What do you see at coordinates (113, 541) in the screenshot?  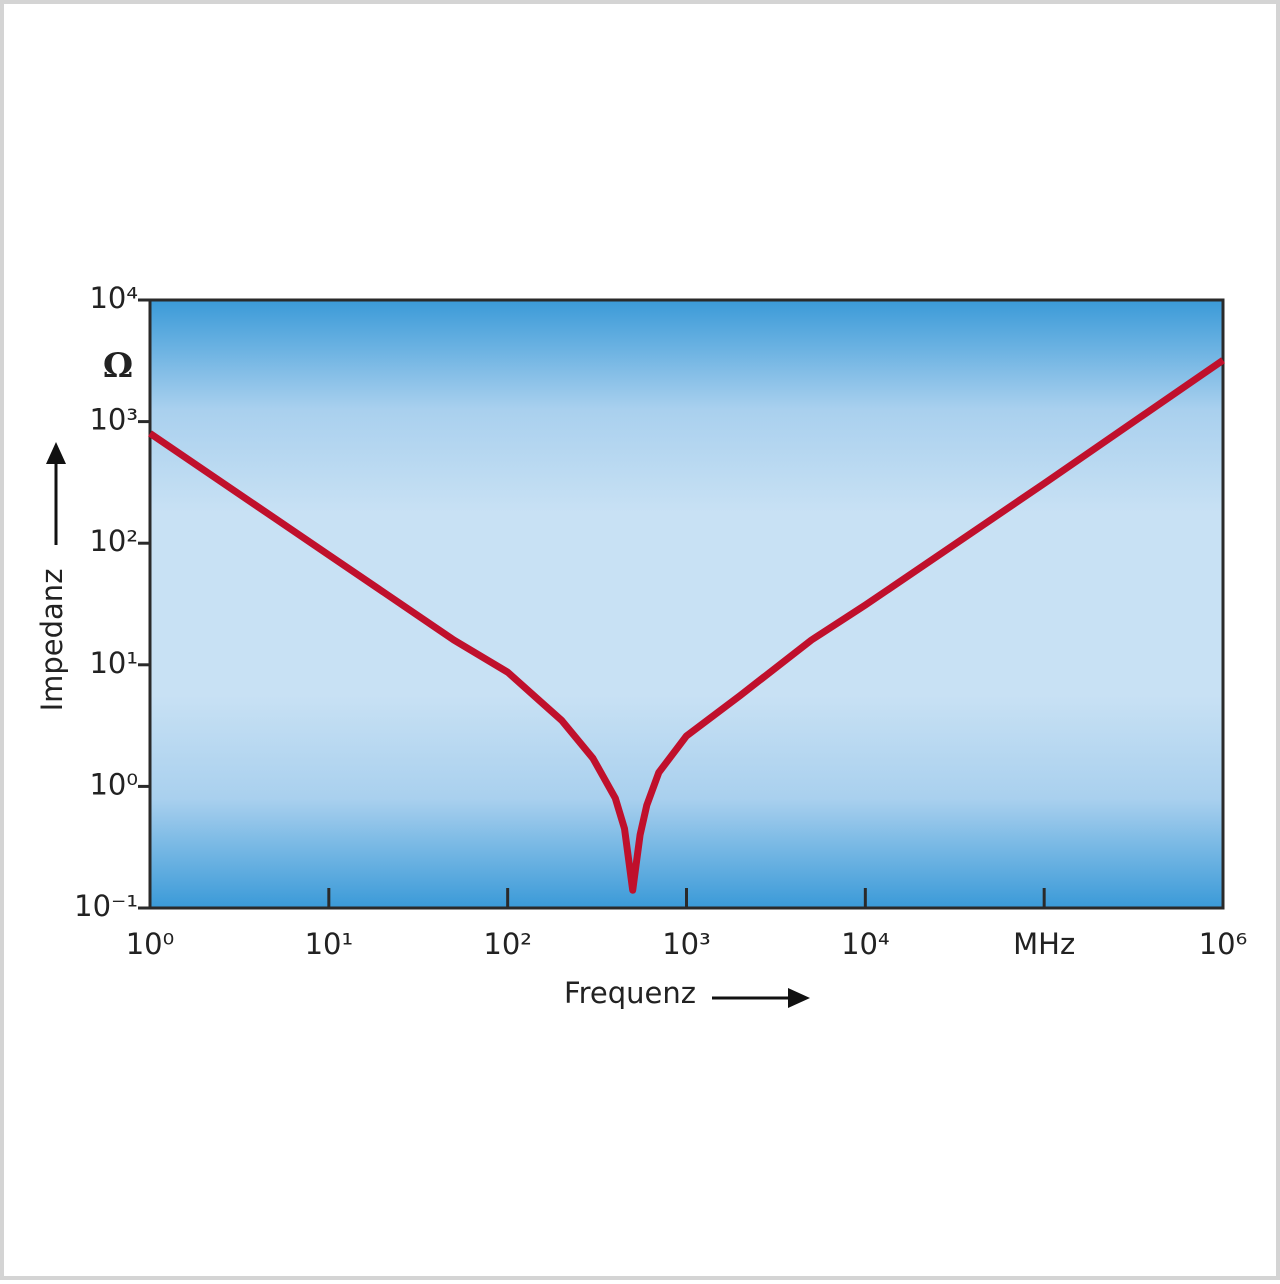 I see `y-tick-label: 10²` at bounding box center [113, 541].